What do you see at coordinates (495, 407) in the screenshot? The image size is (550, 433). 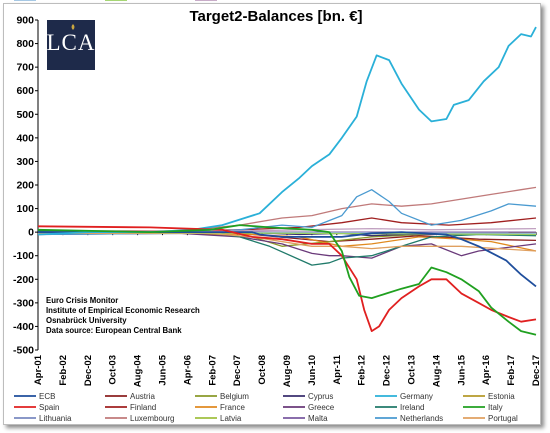 I see `legend-label: Italy` at bounding box center [495, 407].